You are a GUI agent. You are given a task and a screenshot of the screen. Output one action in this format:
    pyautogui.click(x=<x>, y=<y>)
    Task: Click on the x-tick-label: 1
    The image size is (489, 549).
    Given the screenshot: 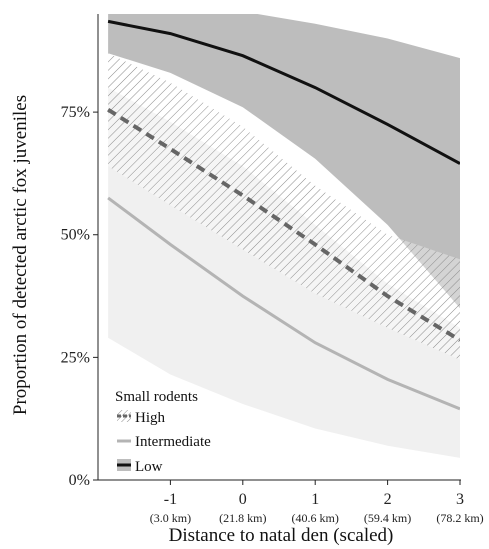 What is the action you would take?
    pyautogui.click(x=315, y=499)
    